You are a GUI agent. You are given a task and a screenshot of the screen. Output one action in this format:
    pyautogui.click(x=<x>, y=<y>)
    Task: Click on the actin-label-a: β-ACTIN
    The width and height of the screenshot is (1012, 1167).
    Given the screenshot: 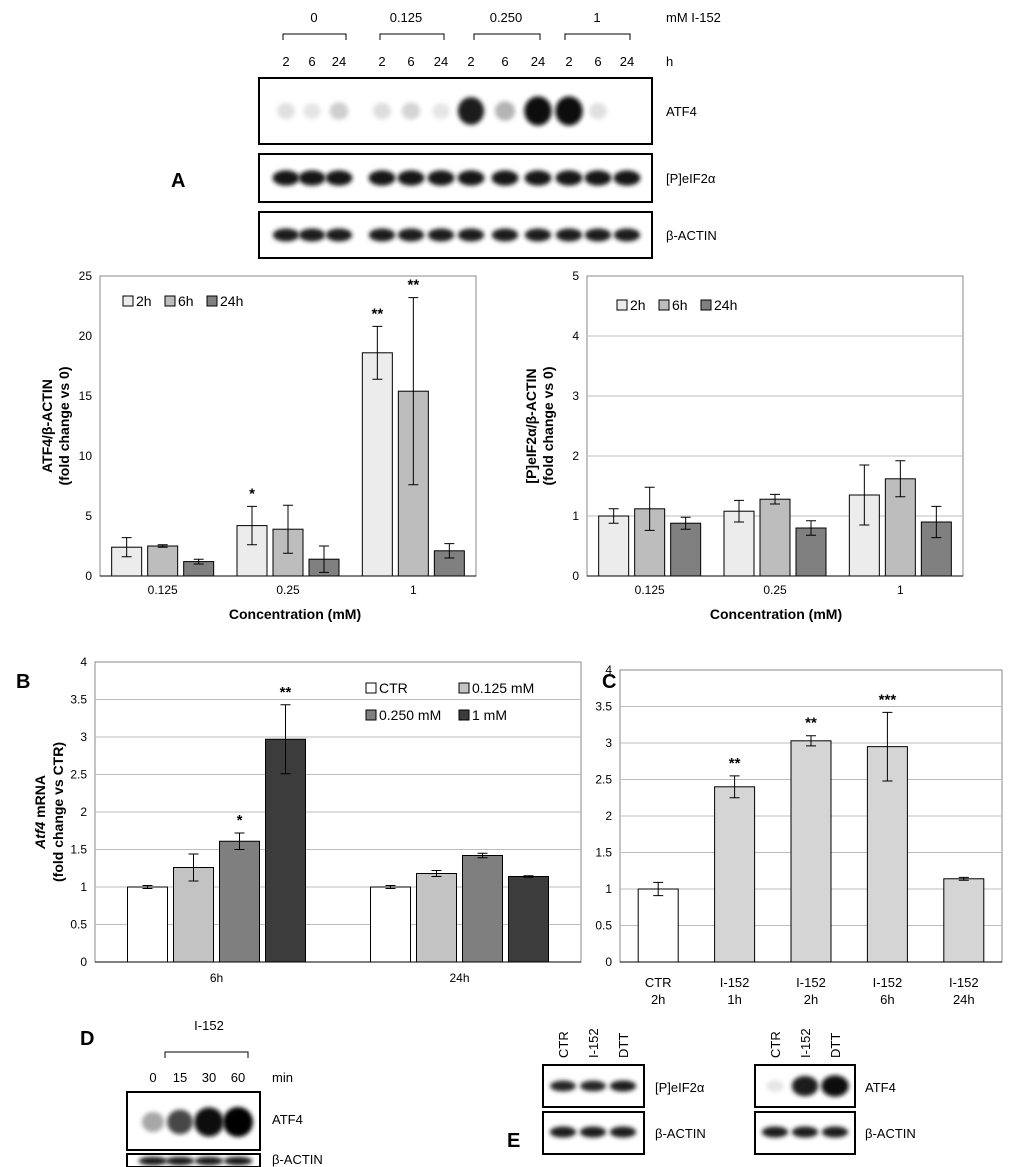 What is the action you would take?
    pyautogui.click(x=691, y=235)
    